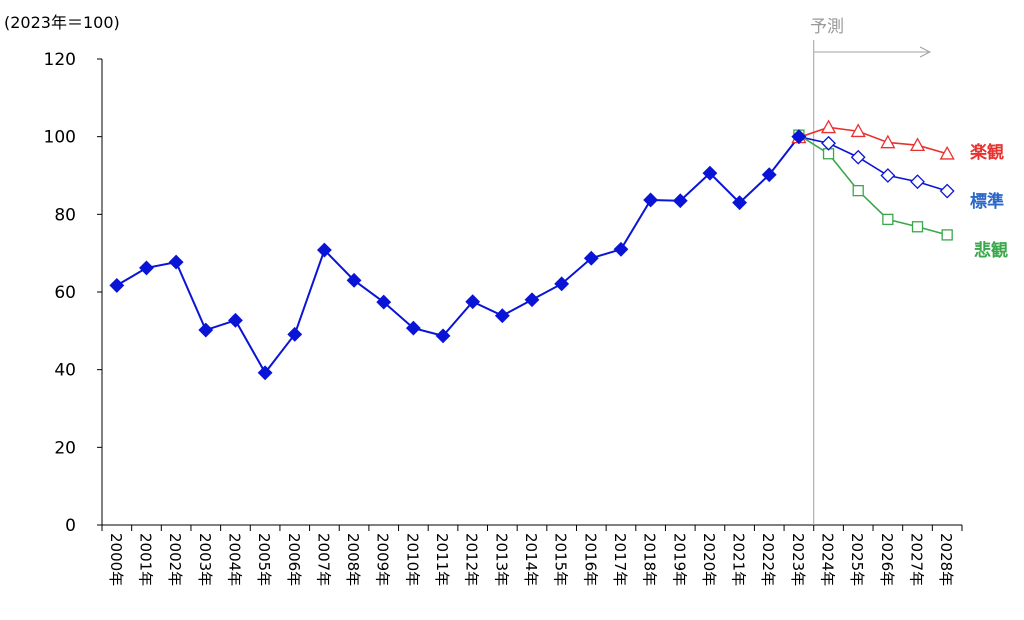  I want to click on x-tick-label: 2025年, so click(857, 559).